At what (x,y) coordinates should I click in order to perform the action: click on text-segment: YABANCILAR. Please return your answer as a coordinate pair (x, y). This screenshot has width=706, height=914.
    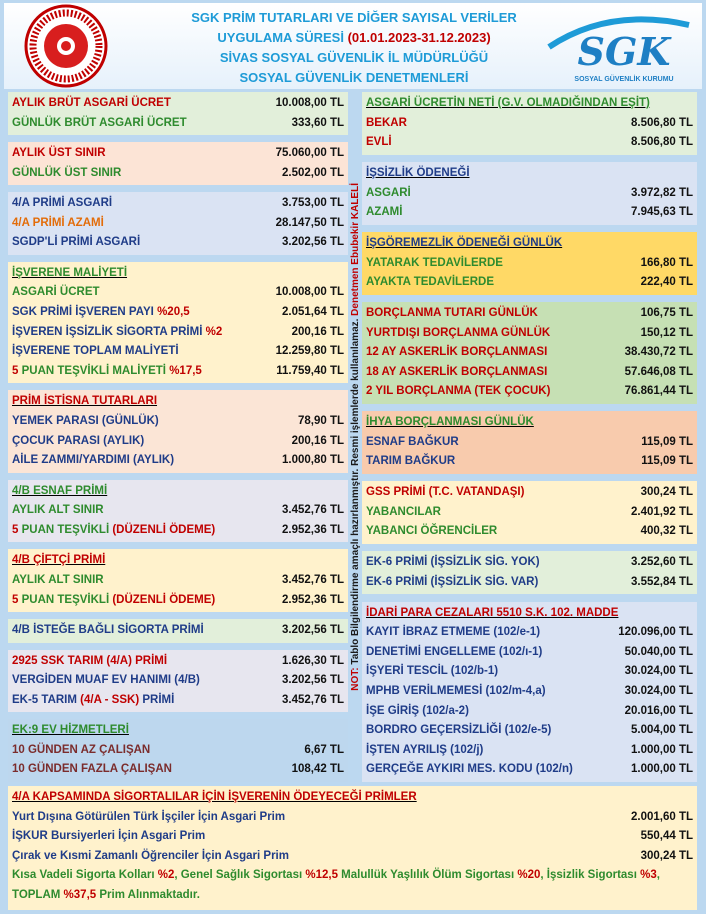
    Looking at the image, I should click on (403, 511).